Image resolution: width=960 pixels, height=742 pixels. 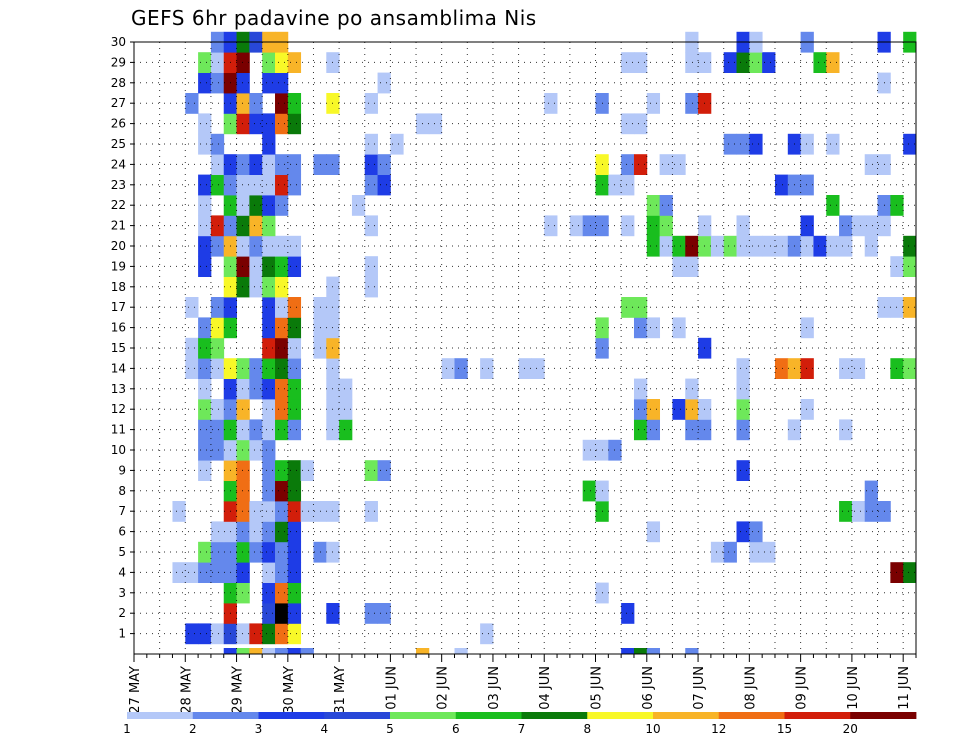 What do you see at coordinates (597, 688) in the screenshot?
I see `x-tick-label: 05 JUN` at bounding box center [597, 688].